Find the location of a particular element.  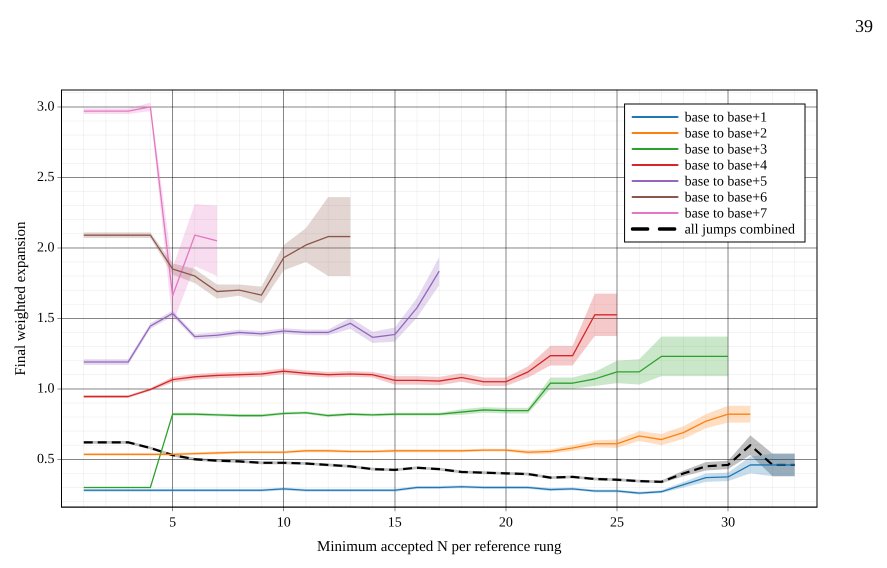

legend-label: base to base+5 is located at coordinates (726, 182).